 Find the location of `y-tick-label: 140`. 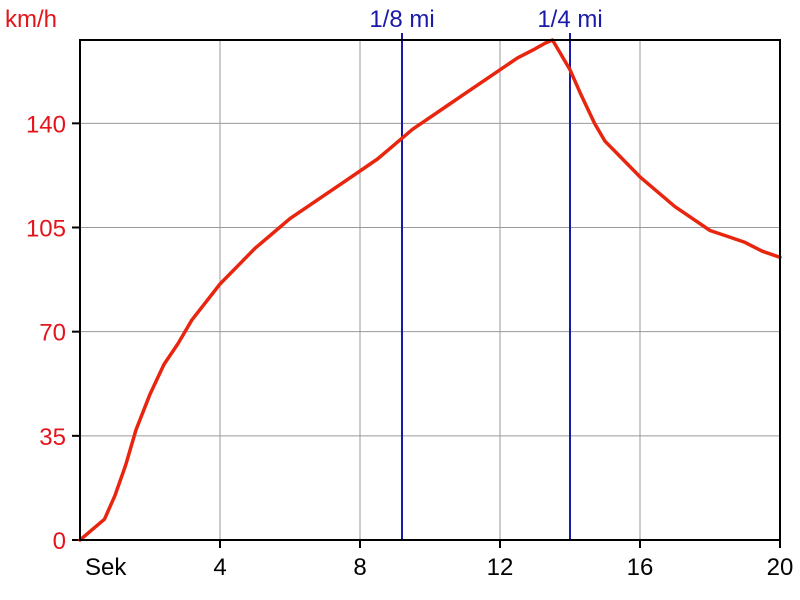

y-tick-label: 140 is located at coordinates (46, 124).